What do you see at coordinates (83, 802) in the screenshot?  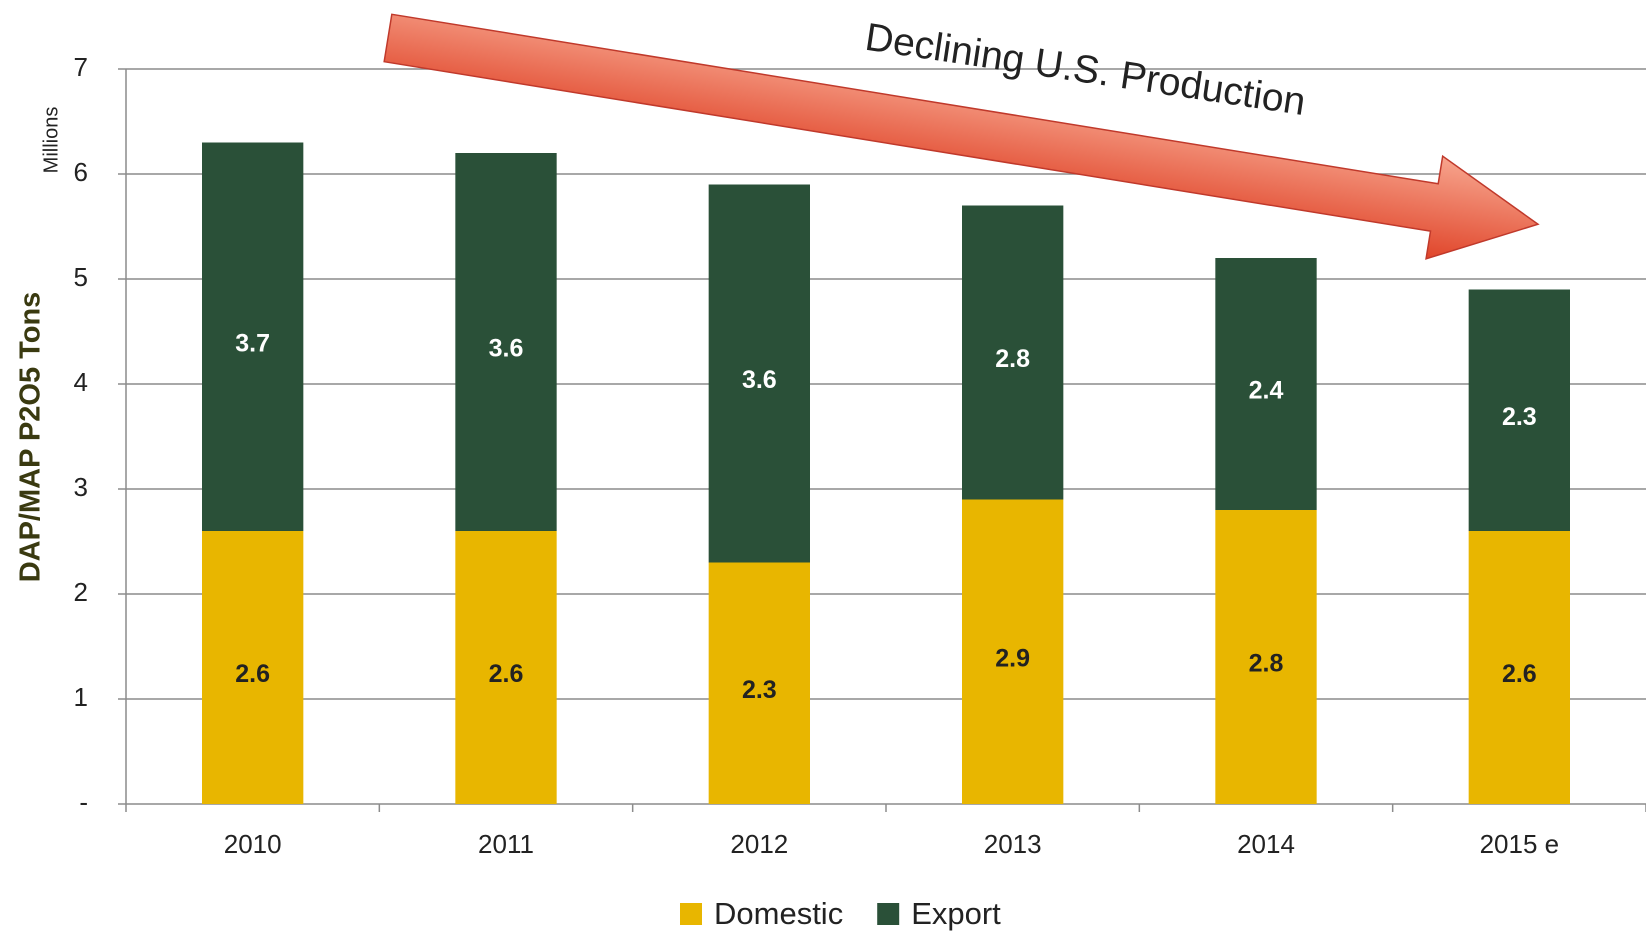 I see `y-tick-label: -` at bounding box center [83, 802].